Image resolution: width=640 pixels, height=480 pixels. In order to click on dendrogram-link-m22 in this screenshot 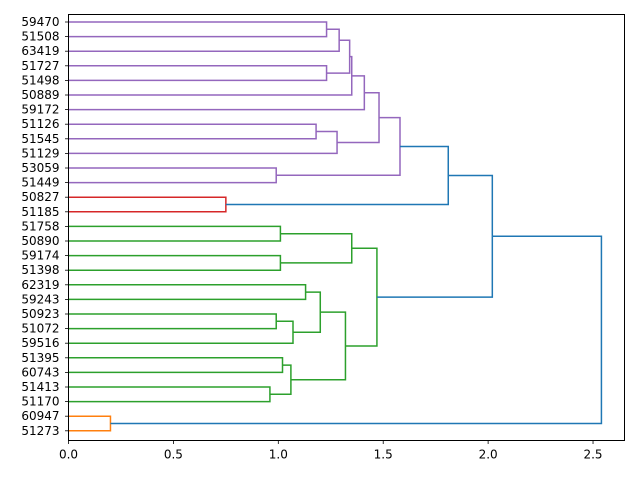, I will do `click(169, 394)`.